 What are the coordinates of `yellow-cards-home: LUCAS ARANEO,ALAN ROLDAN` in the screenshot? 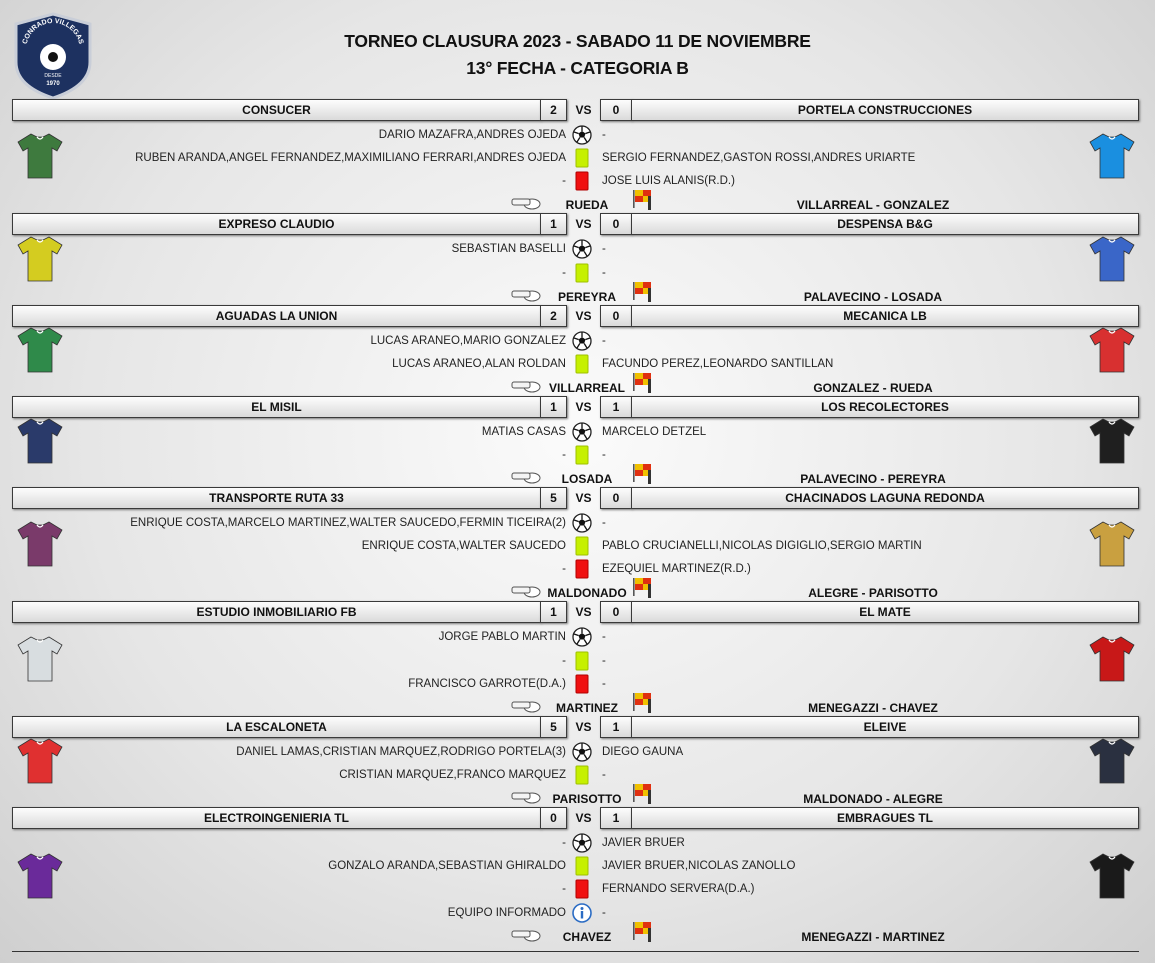 It's located at (479, 363).